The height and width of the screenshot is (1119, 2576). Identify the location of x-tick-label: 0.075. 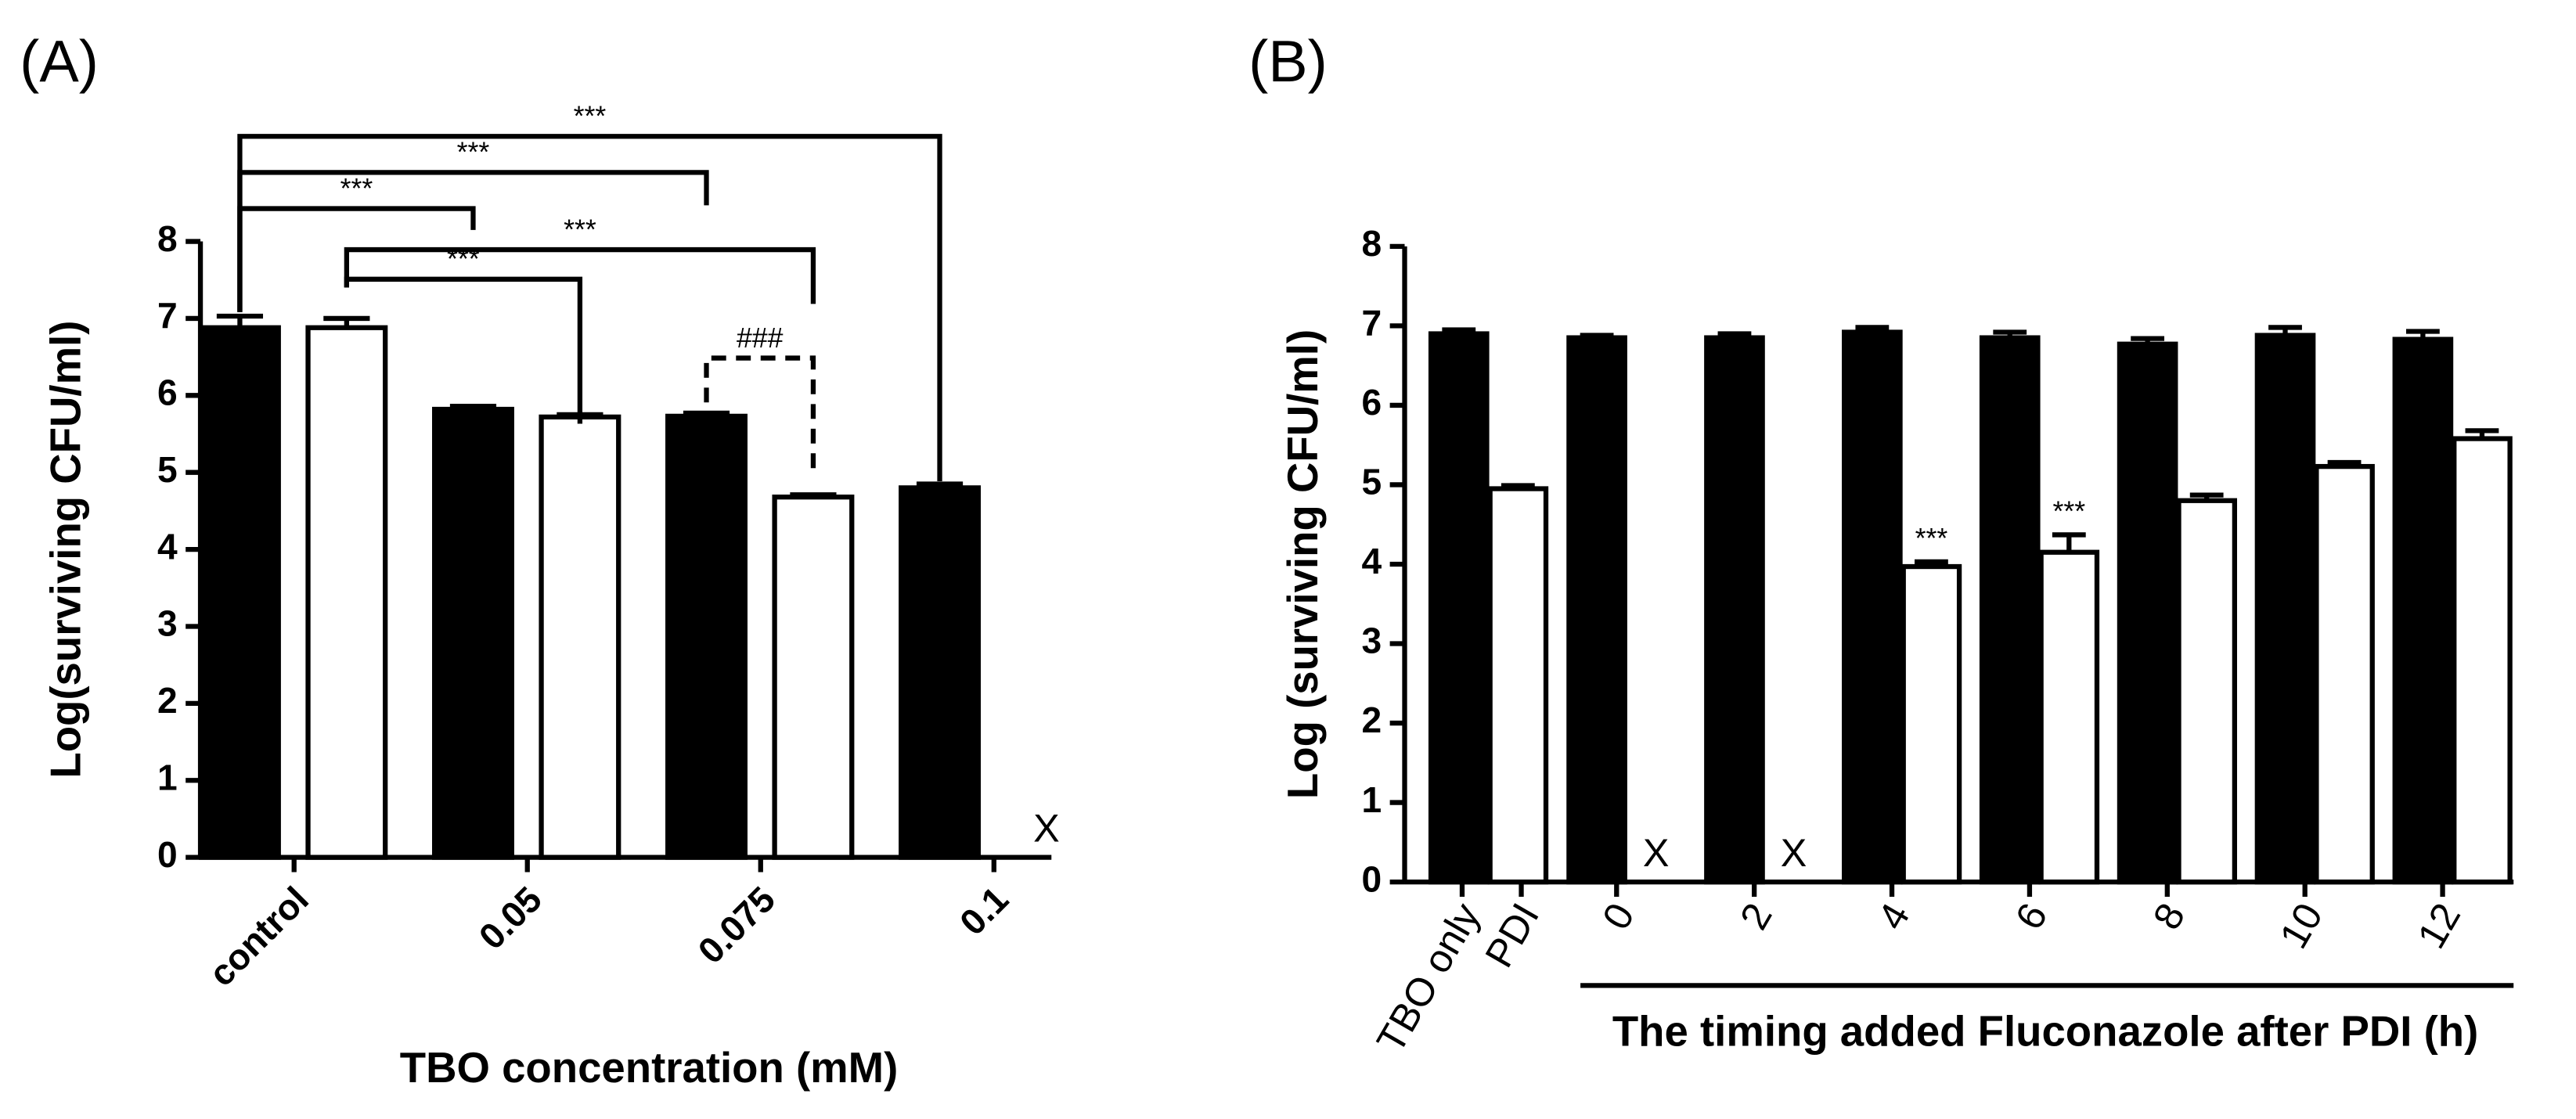
(736, 925).